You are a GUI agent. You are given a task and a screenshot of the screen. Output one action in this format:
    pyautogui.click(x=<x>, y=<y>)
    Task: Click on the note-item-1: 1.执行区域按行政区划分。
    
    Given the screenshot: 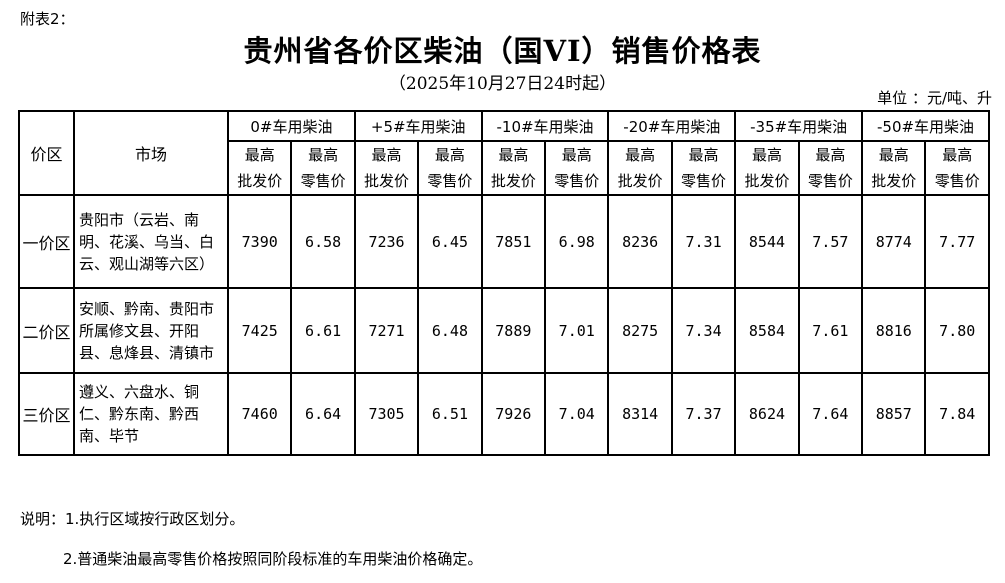 What is the action you would take?
    pyautogui.click(x=155, y=519)
    